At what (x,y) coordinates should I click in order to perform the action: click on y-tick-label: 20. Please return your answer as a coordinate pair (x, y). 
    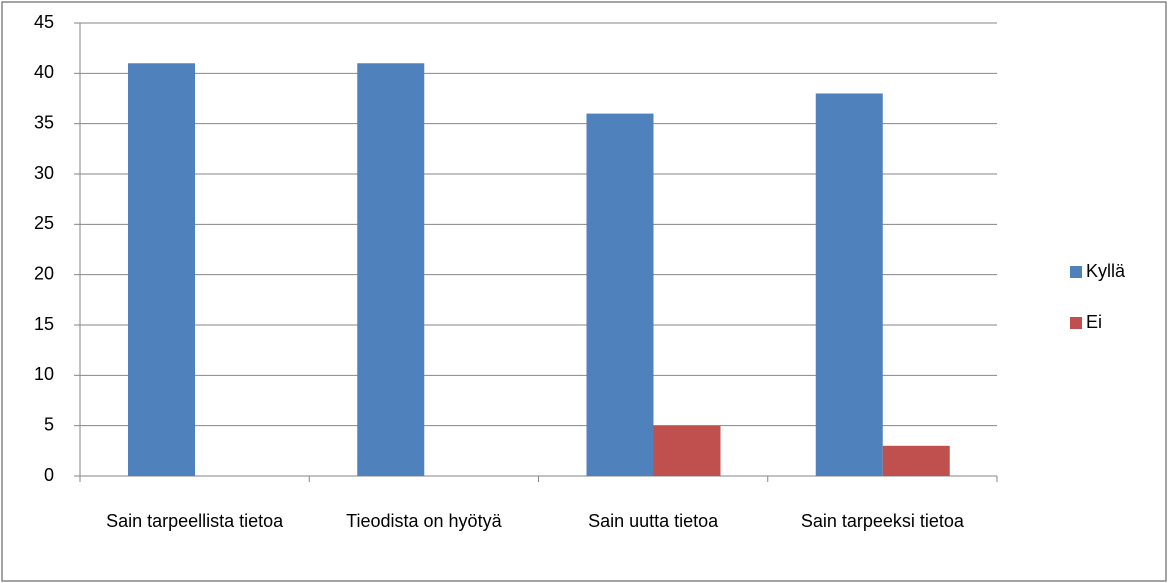
    Looking at the image, I should click on (44, 273).